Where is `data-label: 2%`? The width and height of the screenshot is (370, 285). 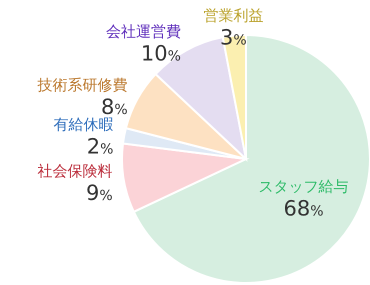
data-label: 2% is located at coordinates (100, 146).